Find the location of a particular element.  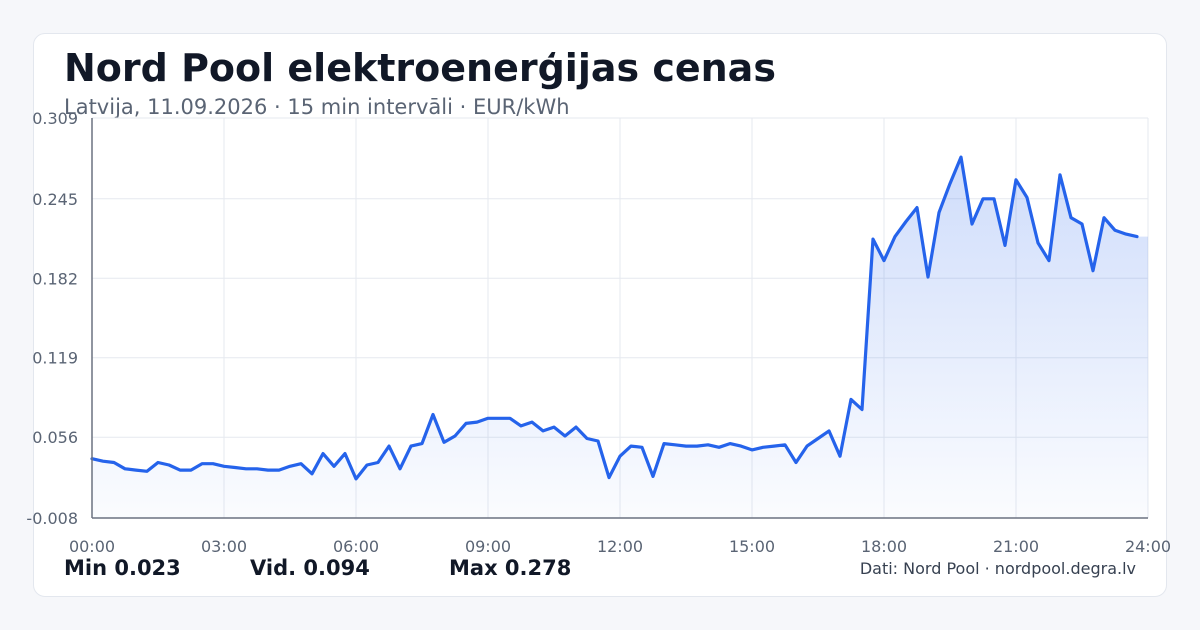

x-tick-label: 12:00 is located at coordinates (620, 546).